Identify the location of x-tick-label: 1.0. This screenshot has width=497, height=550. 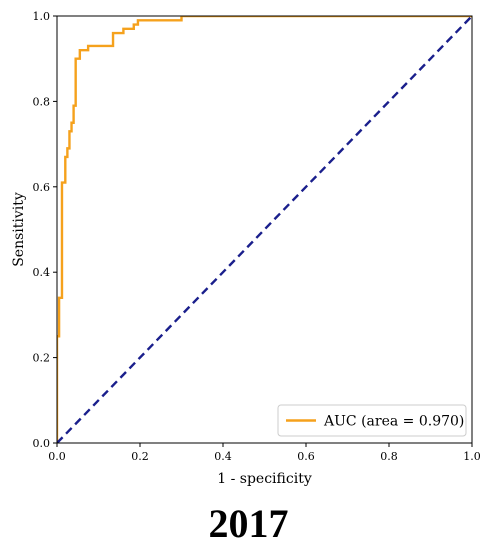
(472, 456).